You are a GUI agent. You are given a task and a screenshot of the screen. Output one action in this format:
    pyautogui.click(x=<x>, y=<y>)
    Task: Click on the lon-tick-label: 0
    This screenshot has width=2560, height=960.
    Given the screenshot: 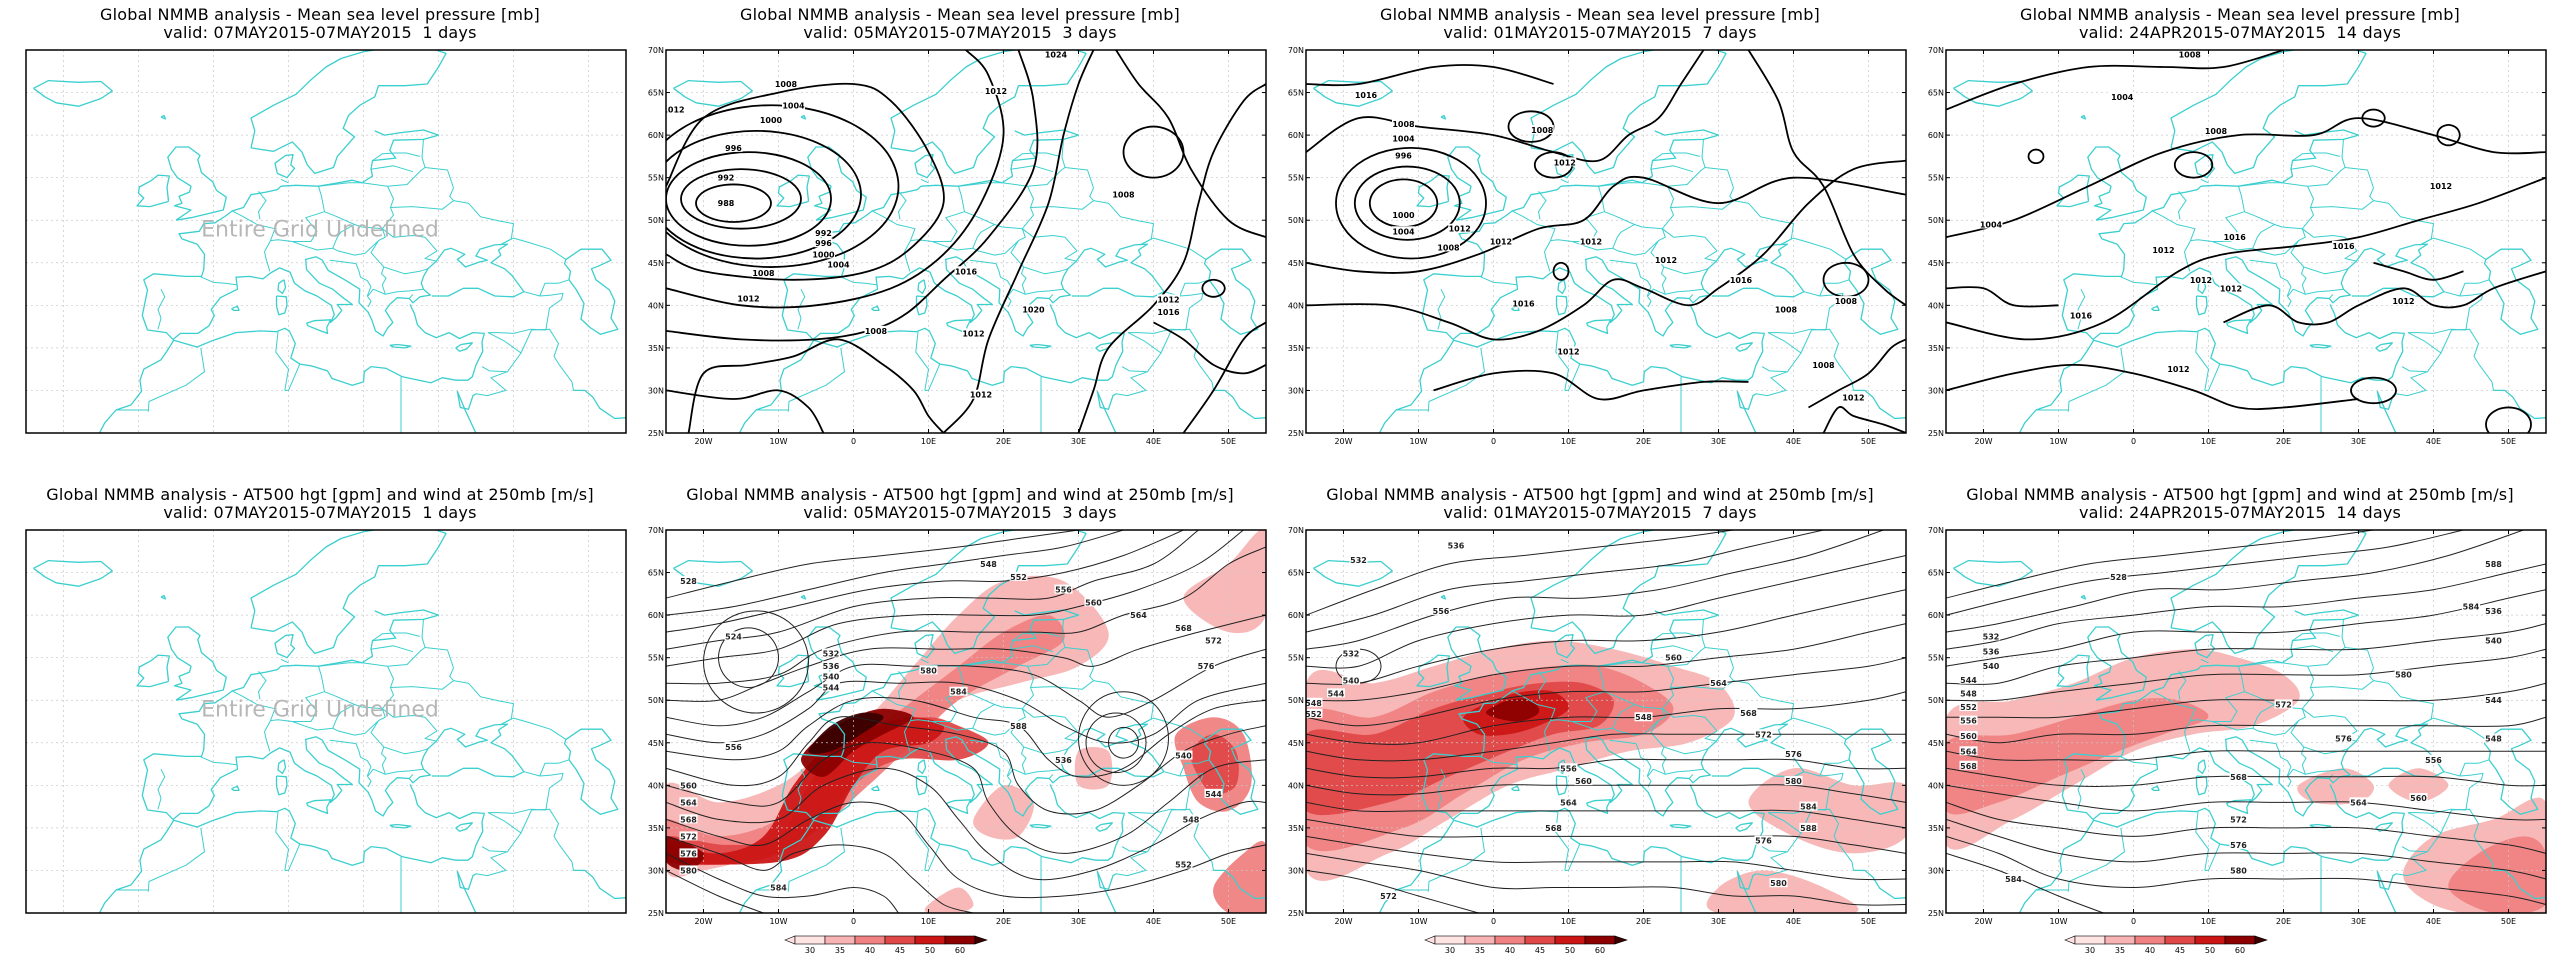 What is the action you would take?
    pyautogui.click(x=1493, y=441)
    